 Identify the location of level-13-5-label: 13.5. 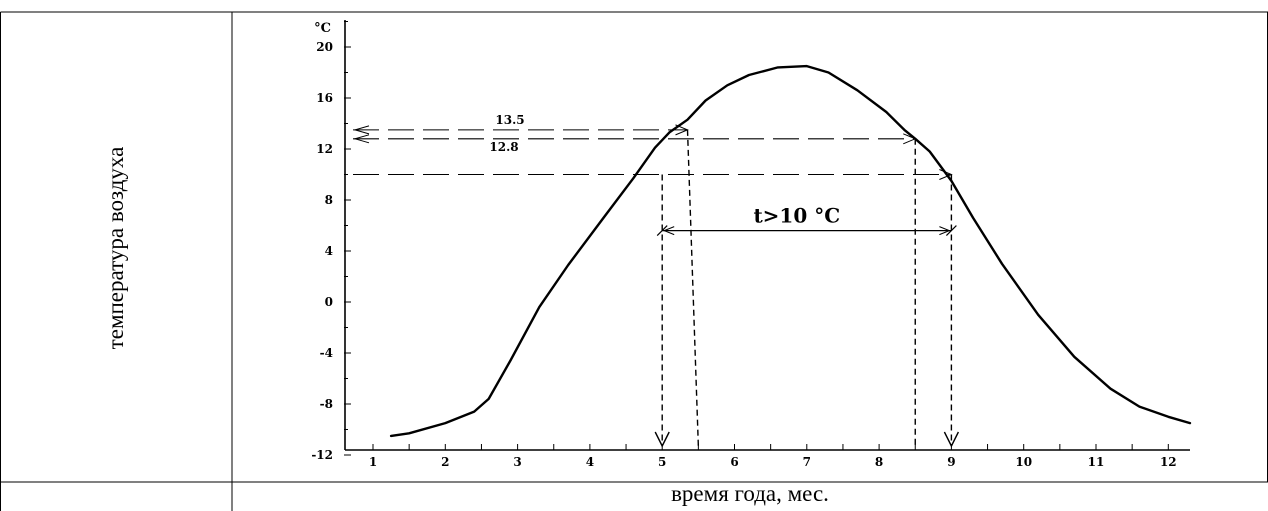
(509, 120).